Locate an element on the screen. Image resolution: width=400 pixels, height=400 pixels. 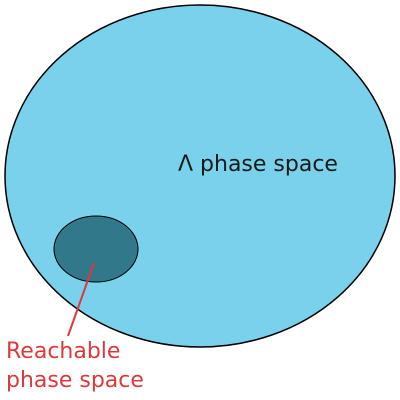
reachable-label-line-2: phase space is located at coordinates (75, 380).